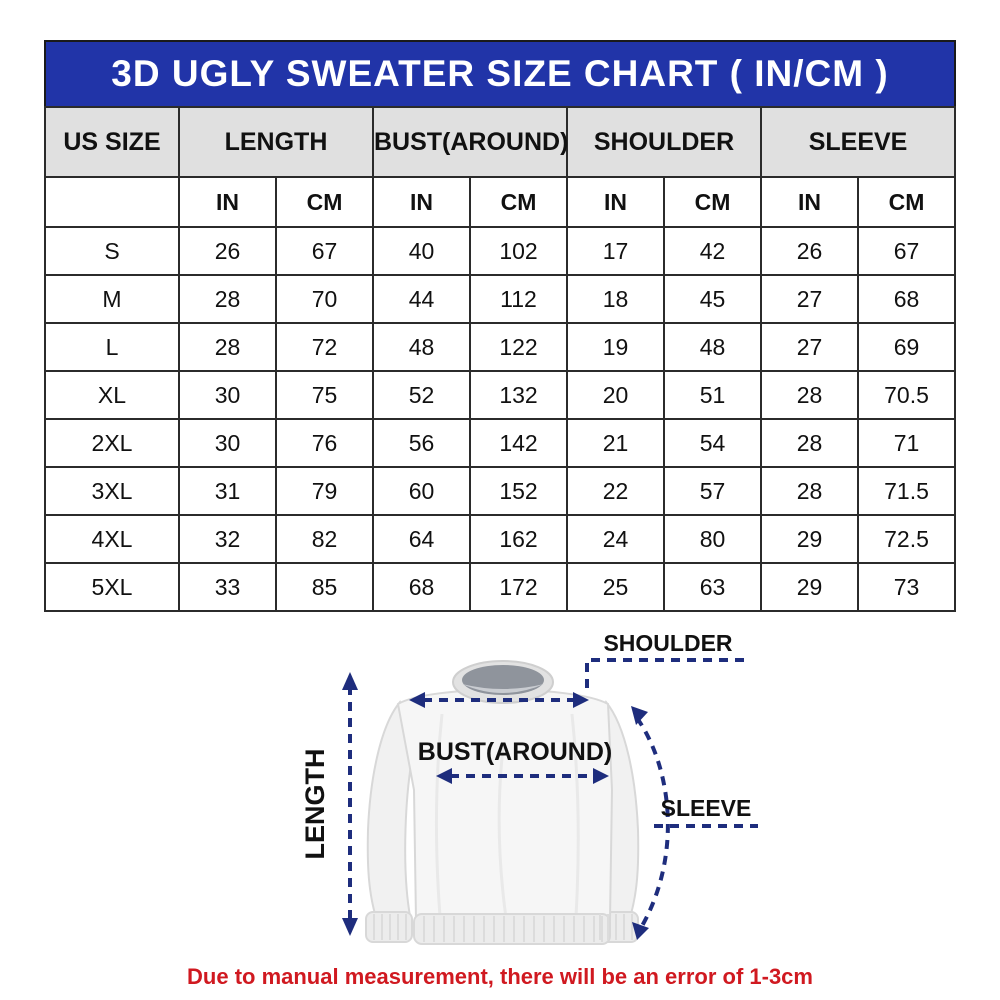 This screenshot has width=1000, height=1000. What do you see at coordinates (518, 202) in the screenshot?
I see `unit-bust-cm: CM` at bounding box center [518, 202].